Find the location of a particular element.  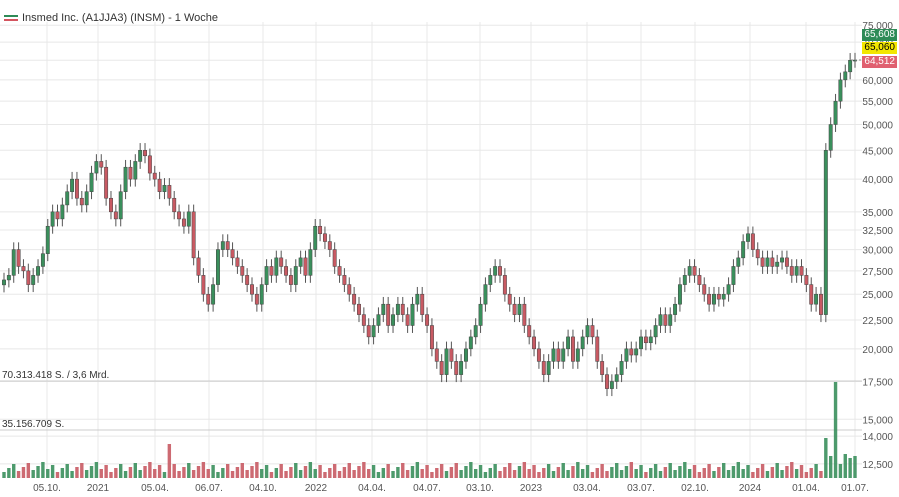

y-tick-label: 22,500 is located at coordinates (877, 321).